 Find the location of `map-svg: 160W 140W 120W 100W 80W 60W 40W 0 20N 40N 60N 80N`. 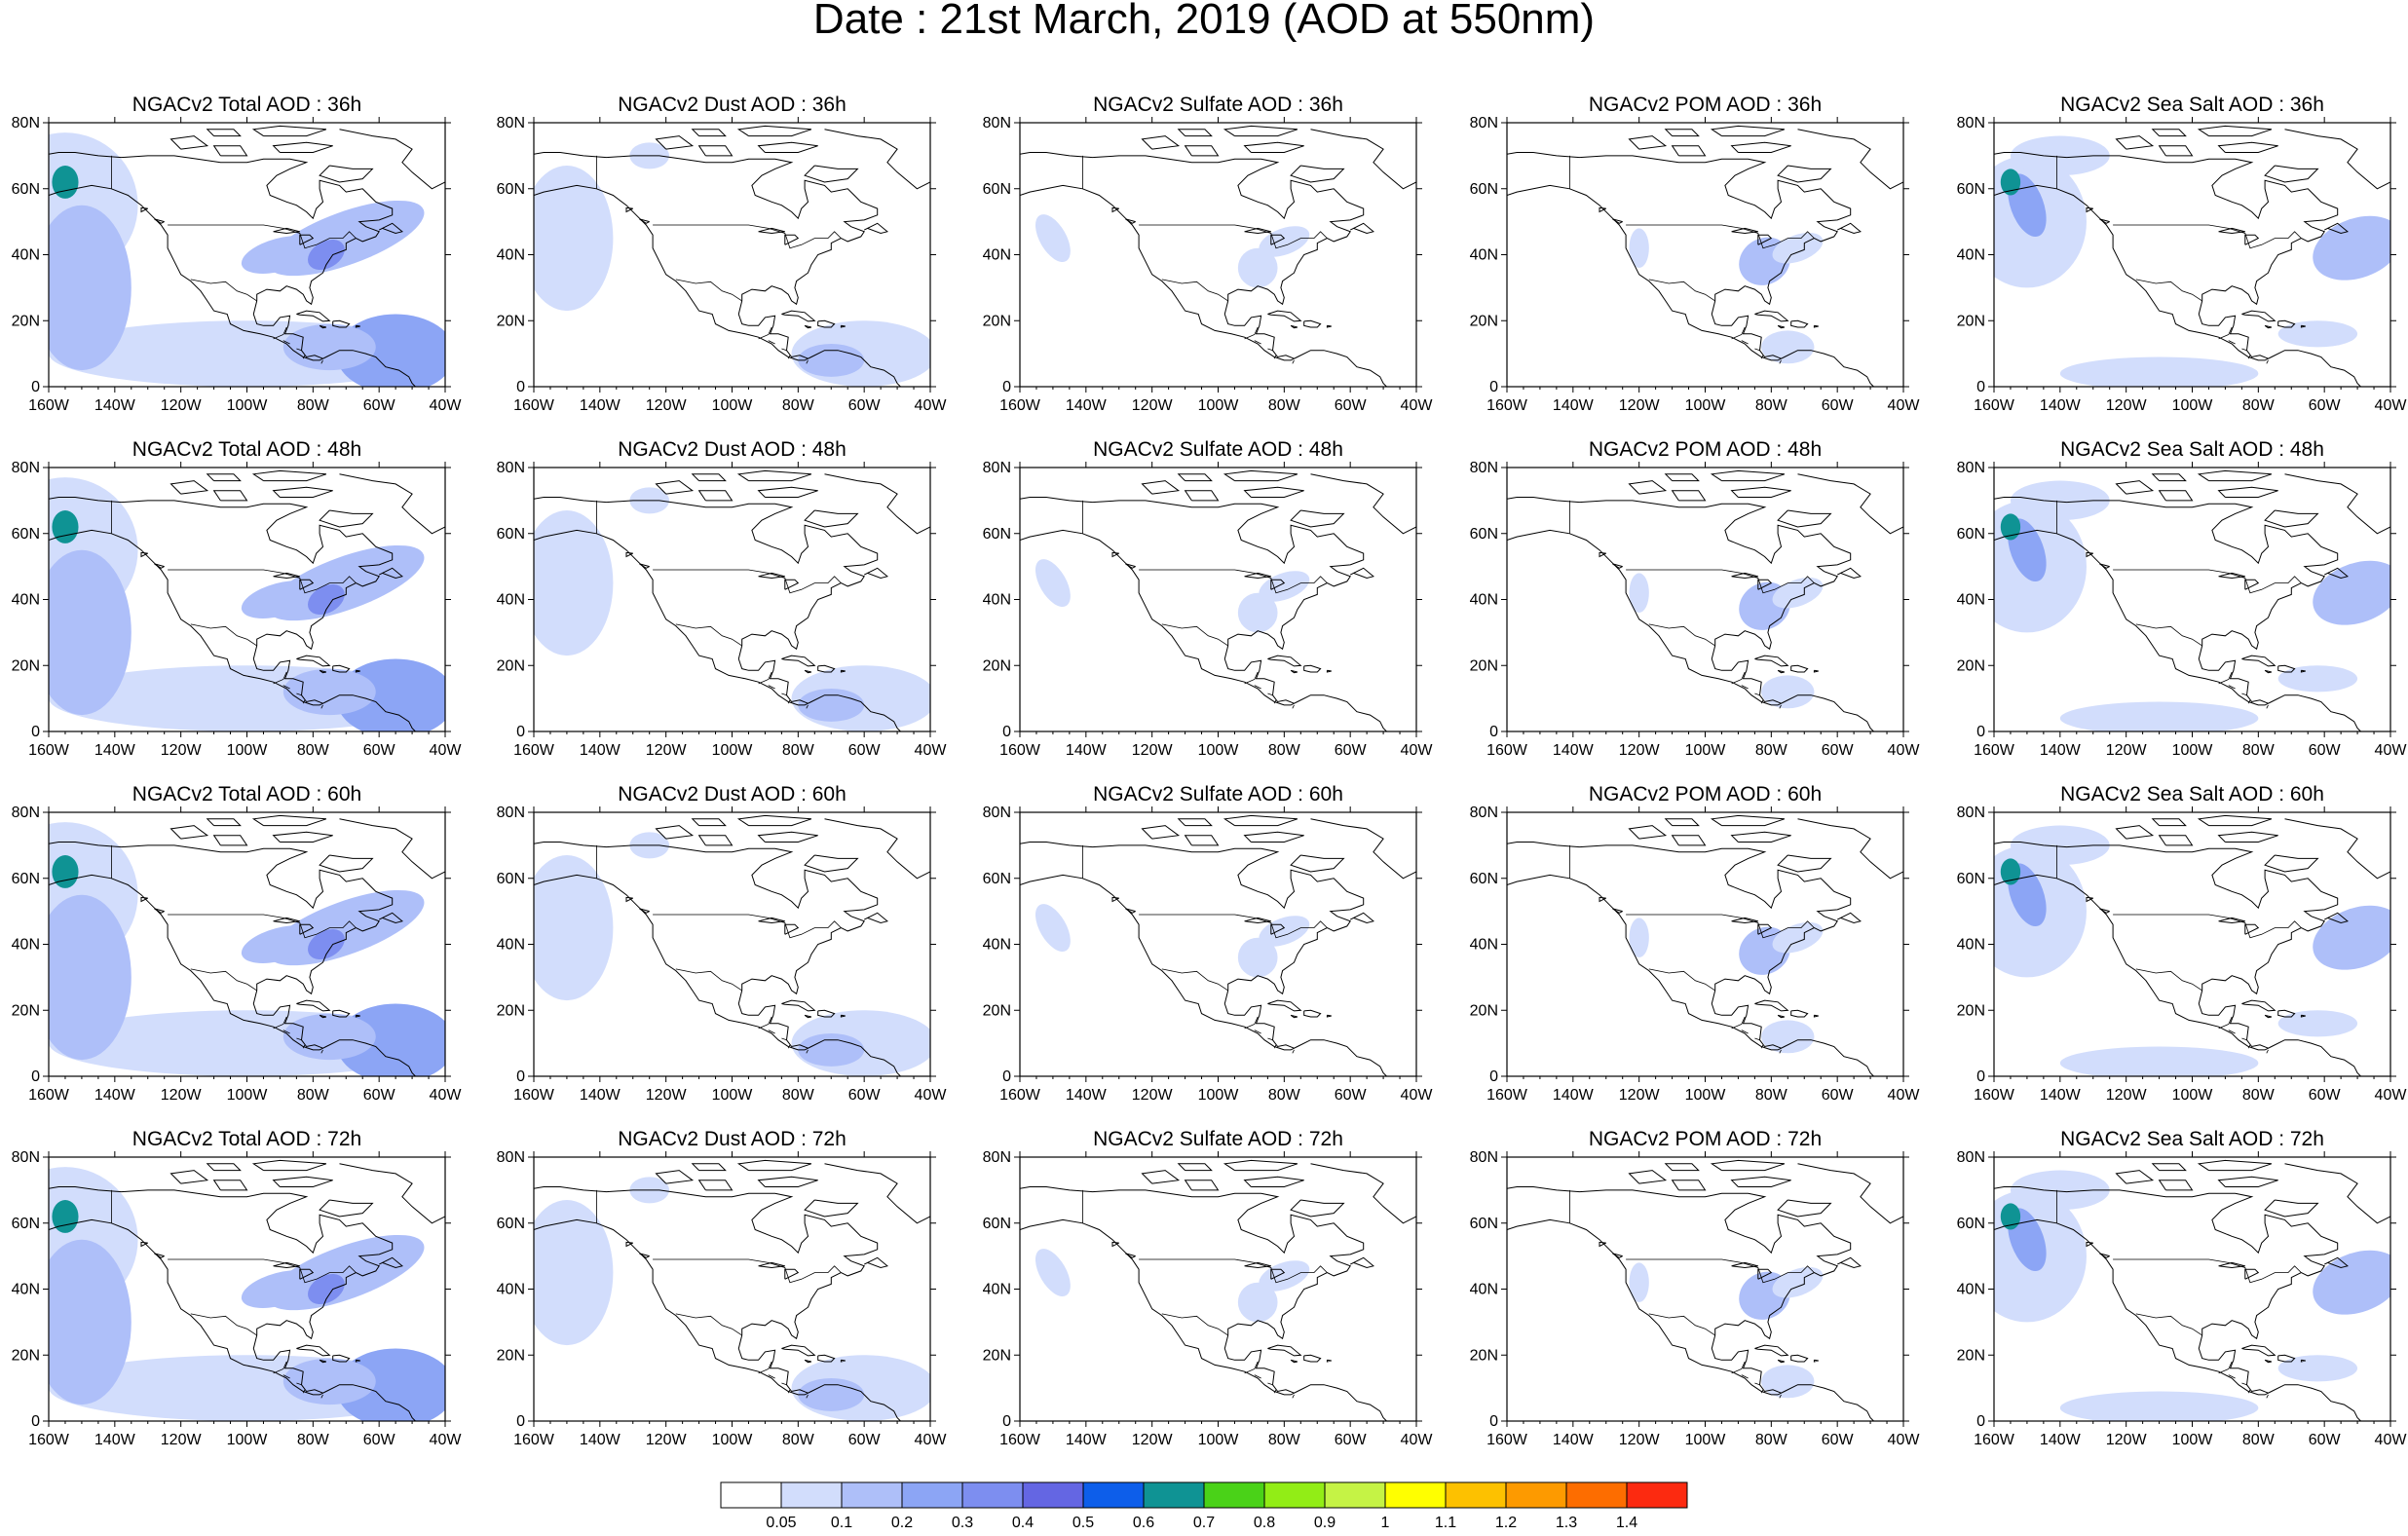

map-svg: 160W 140W 120W 100W 80W 60W 40W 0 20N 40N 60N 80N is located at coordinates (1208, 1298).